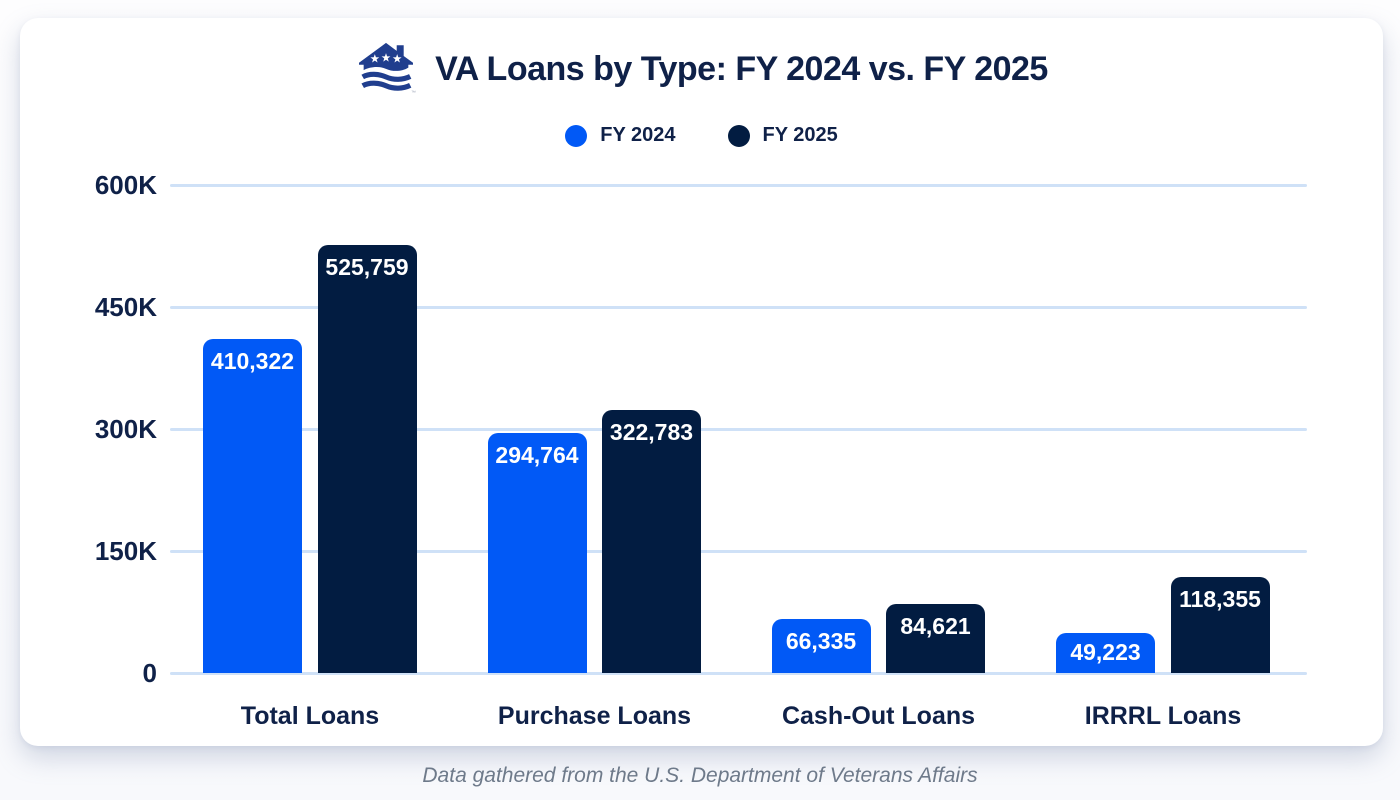  Describe the element at coordinates (125, 551) in the screenshot. I see `y-axis-tick-150k: 150K` at that location.